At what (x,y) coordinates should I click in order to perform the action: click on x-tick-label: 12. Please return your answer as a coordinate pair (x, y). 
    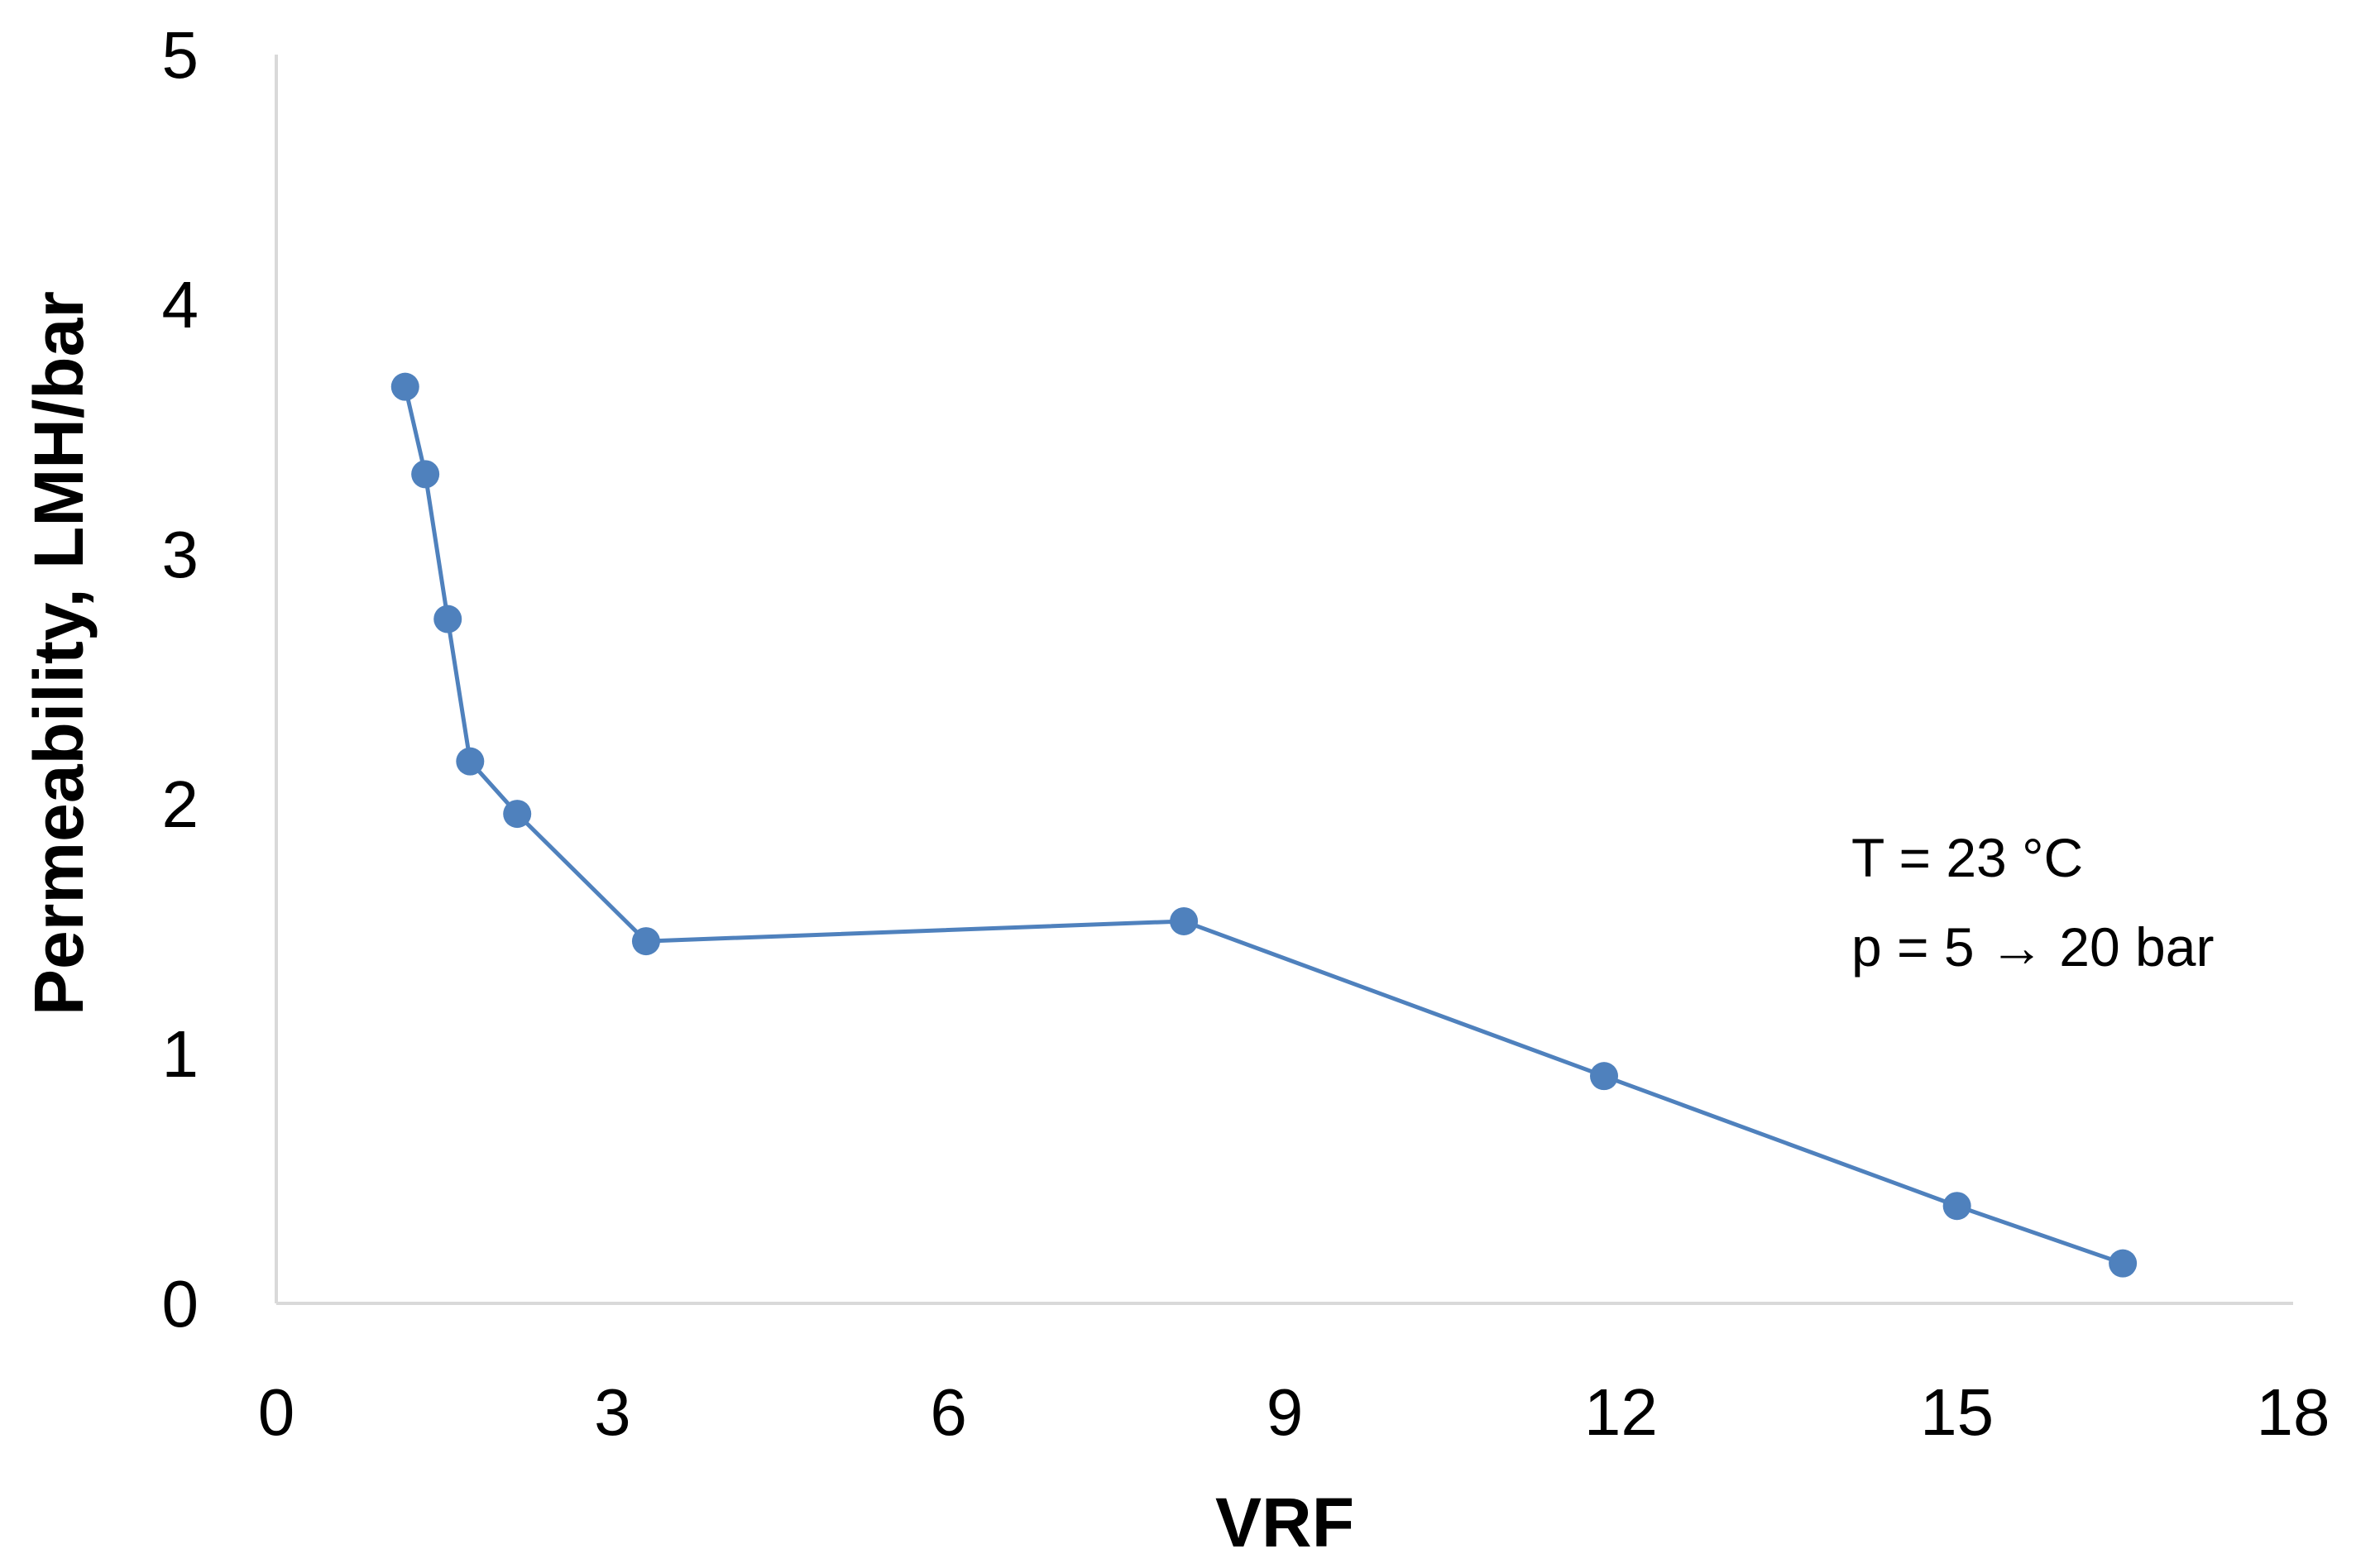
    Looking at the image, I should click on (1621, 1412).